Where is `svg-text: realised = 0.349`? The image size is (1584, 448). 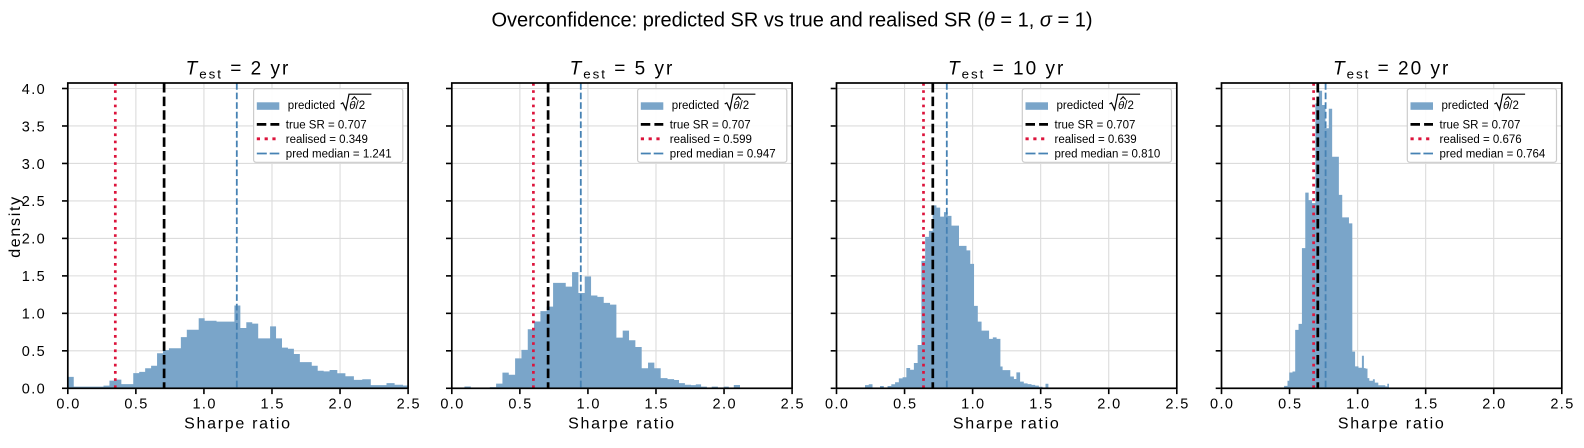 svg-text: realised = 0.349 is located at coordinates (327, 140).